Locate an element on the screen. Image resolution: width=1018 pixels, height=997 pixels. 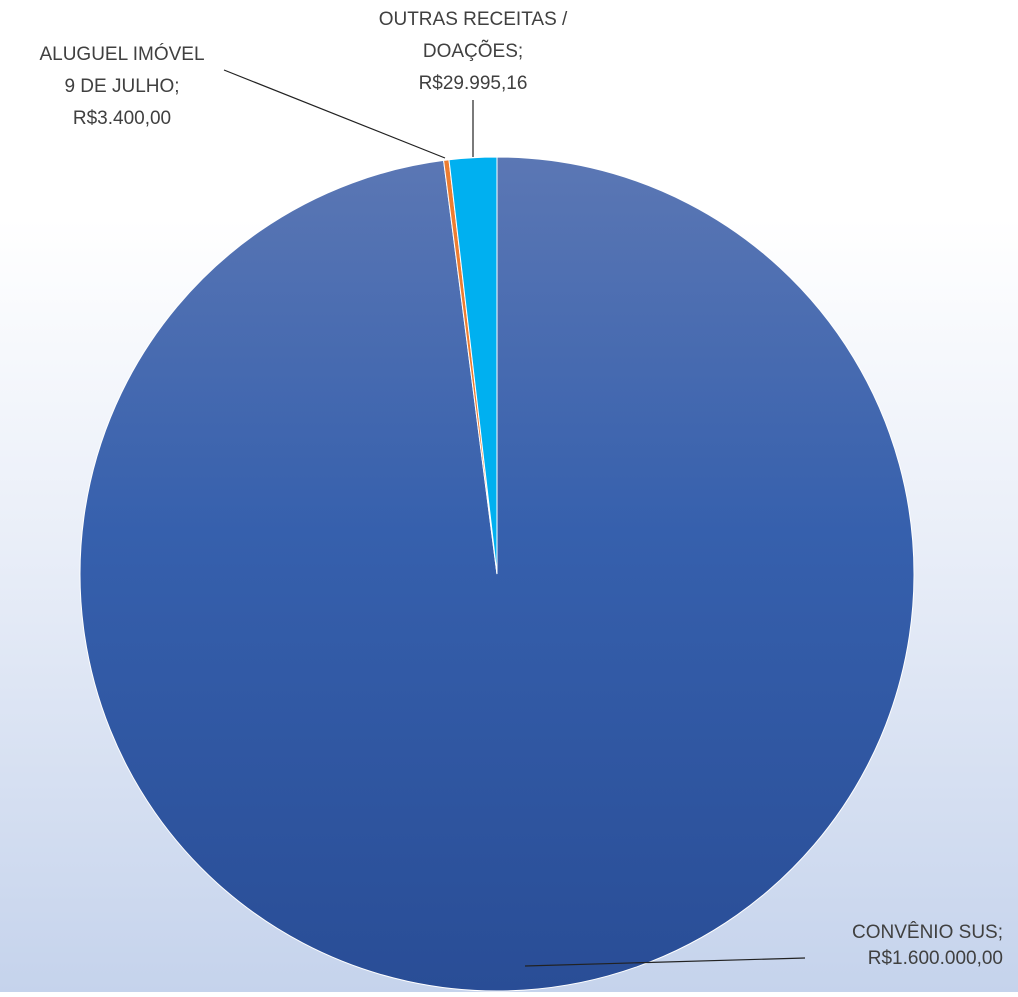
data-label-outras-receitas-doacoes-line-2: DOAÇÕES; is located at coordinates (473, 51).